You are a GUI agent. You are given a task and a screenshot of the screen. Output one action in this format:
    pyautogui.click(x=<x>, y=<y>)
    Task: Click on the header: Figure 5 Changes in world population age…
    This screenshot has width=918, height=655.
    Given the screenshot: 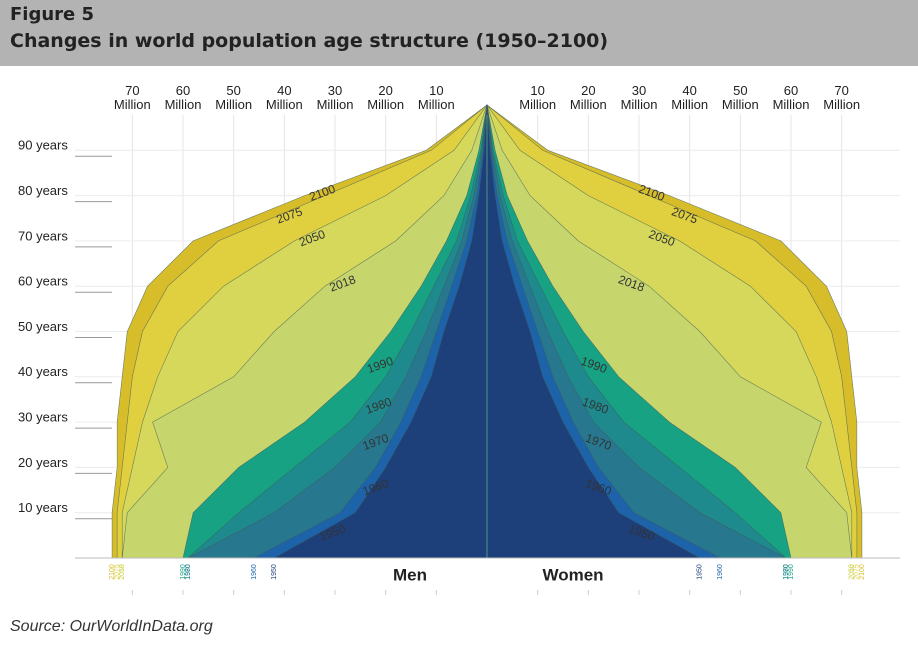 What is the action you would take?
    pyautogui.click(x=459, y=33)
    